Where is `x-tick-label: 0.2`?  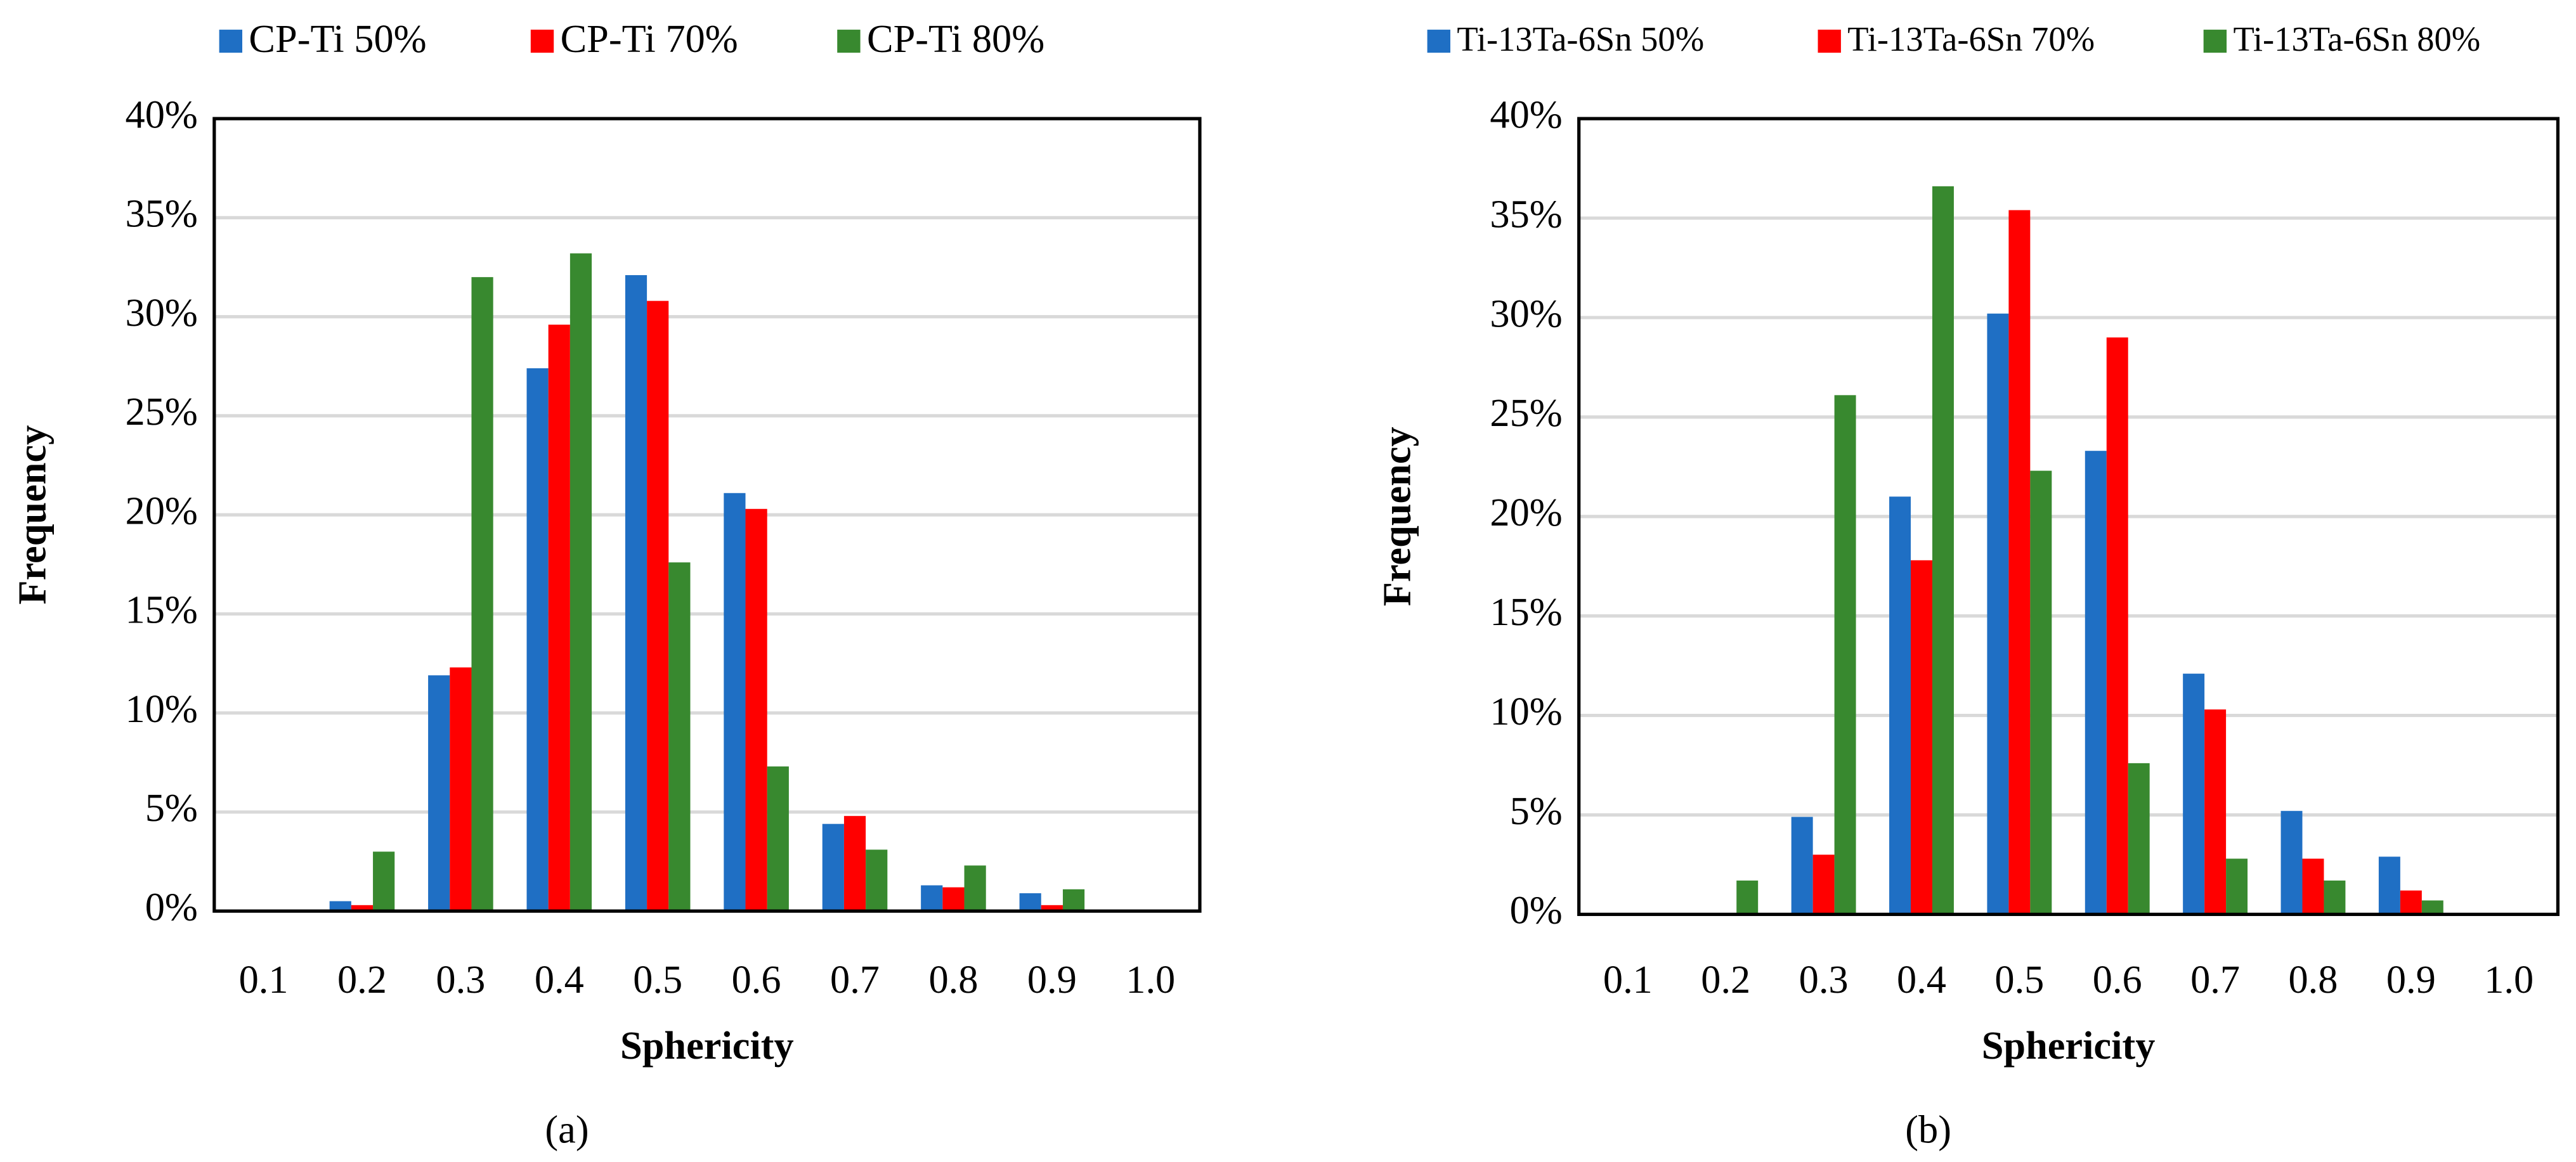 x-tick-label: 0.2 is located at coordinates (1726, 980).